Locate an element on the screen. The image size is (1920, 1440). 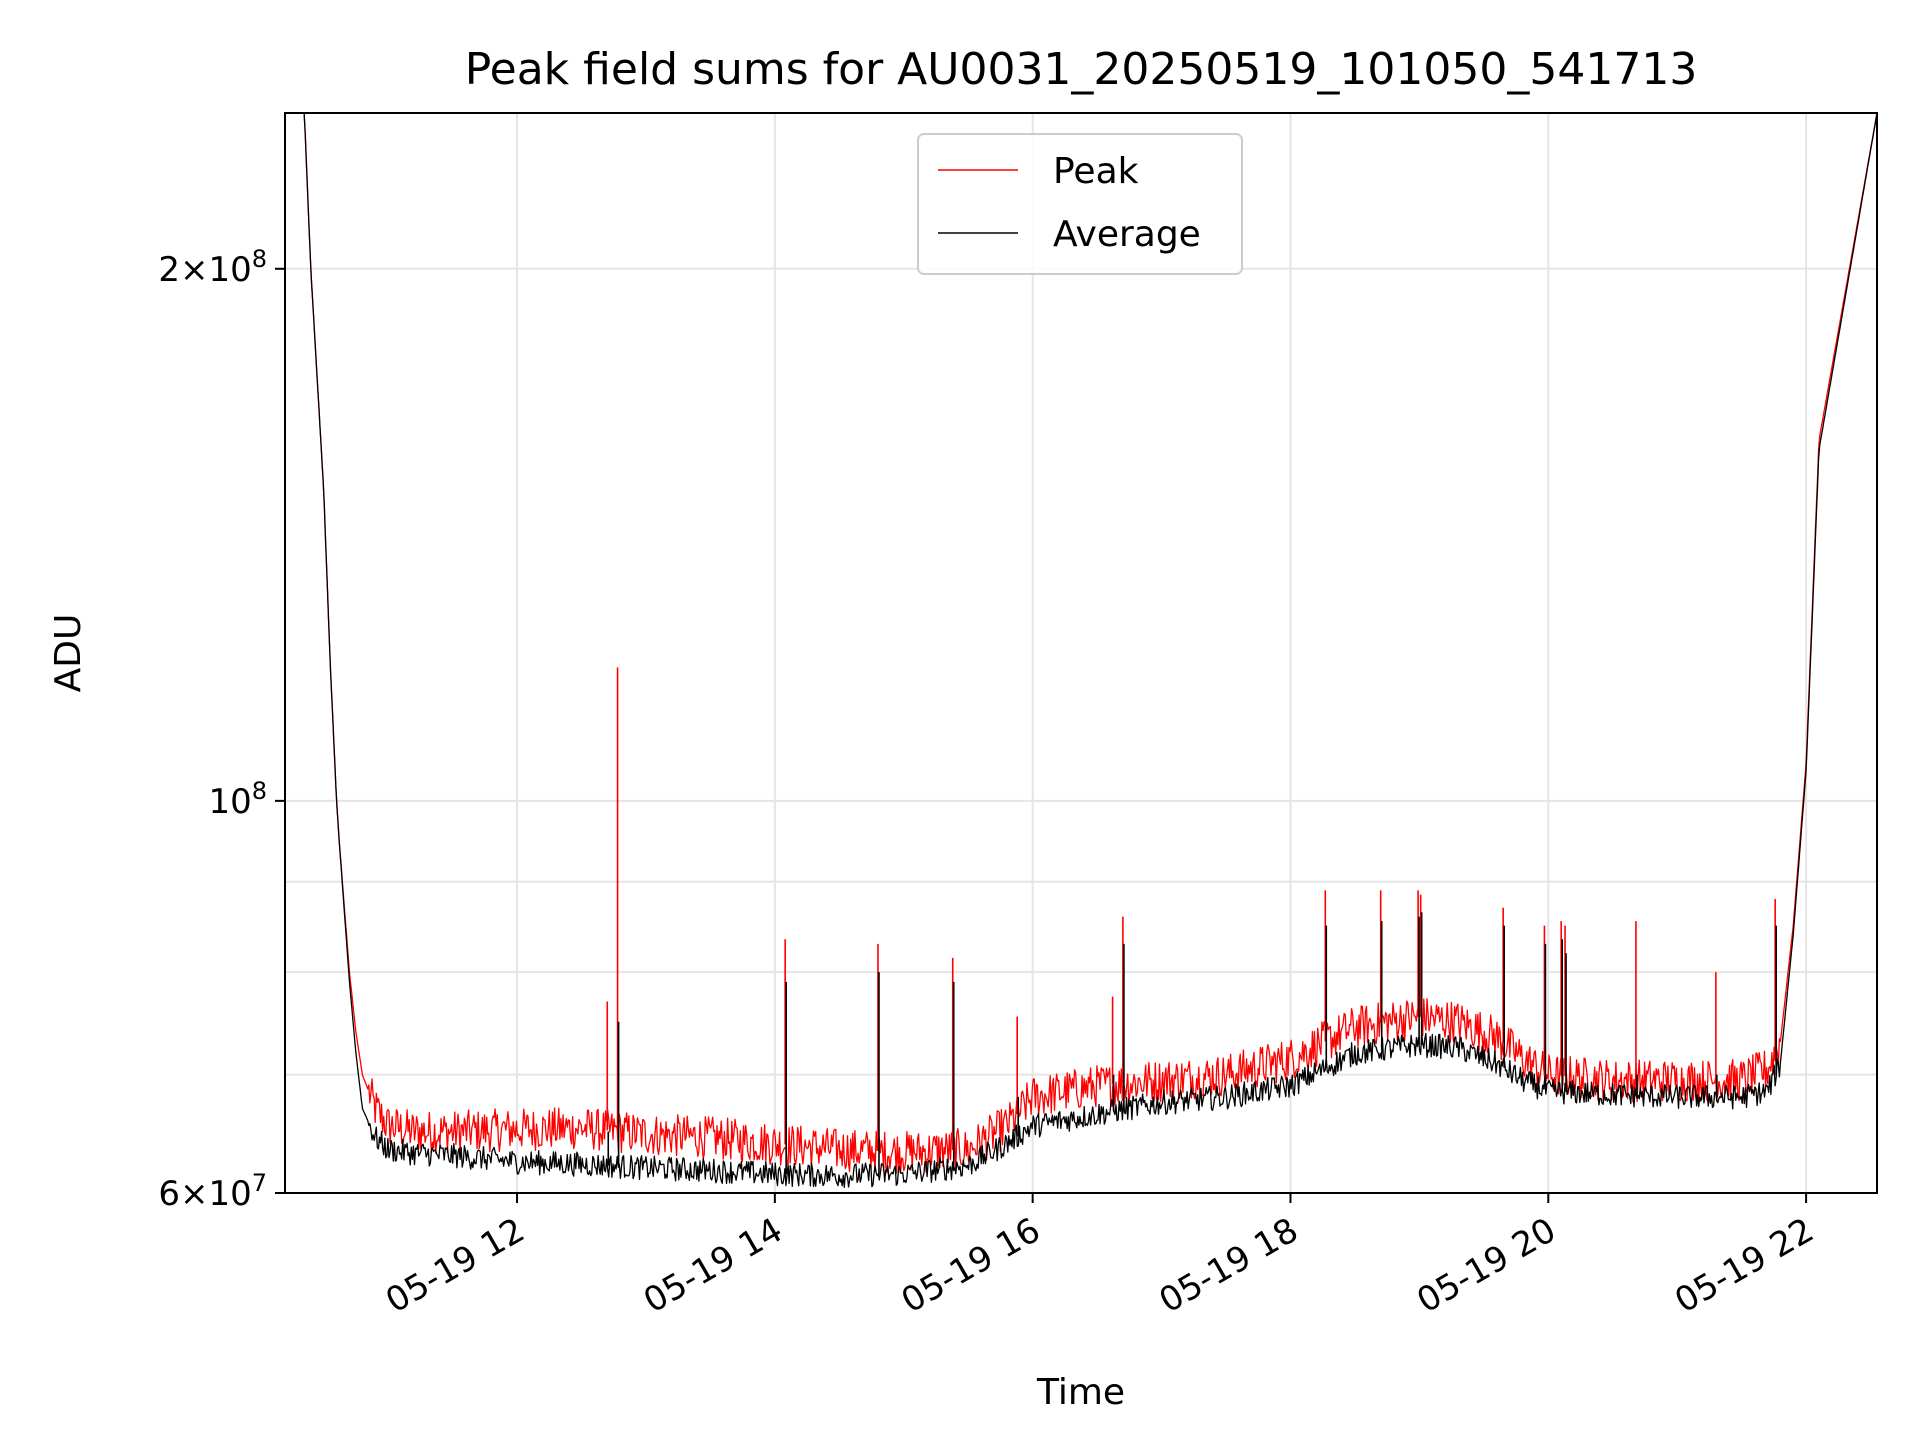
y-tick-label-1: 108 is located at coordinates (237, 799).